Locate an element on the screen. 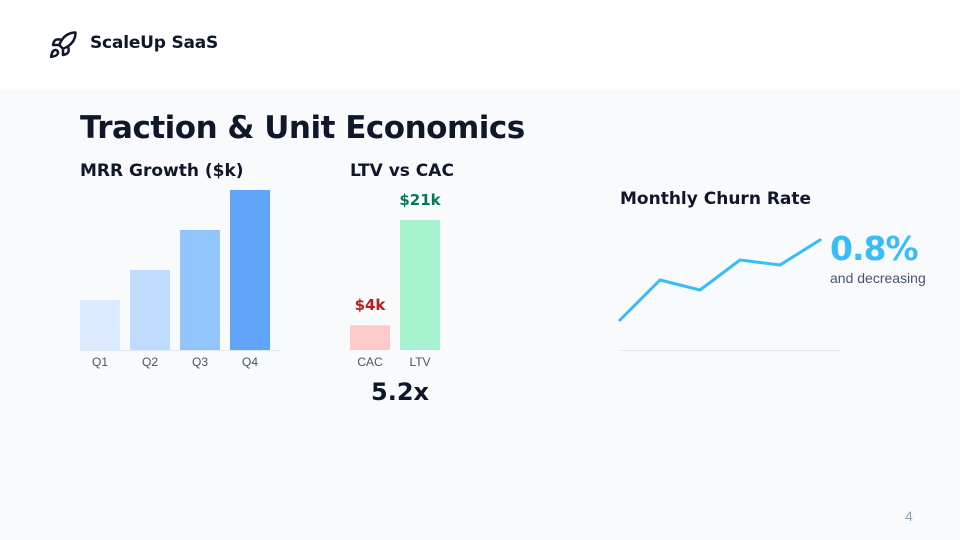 The image size is (960, 540). mrr-bar-q2 is located at coordinates (150, 310).